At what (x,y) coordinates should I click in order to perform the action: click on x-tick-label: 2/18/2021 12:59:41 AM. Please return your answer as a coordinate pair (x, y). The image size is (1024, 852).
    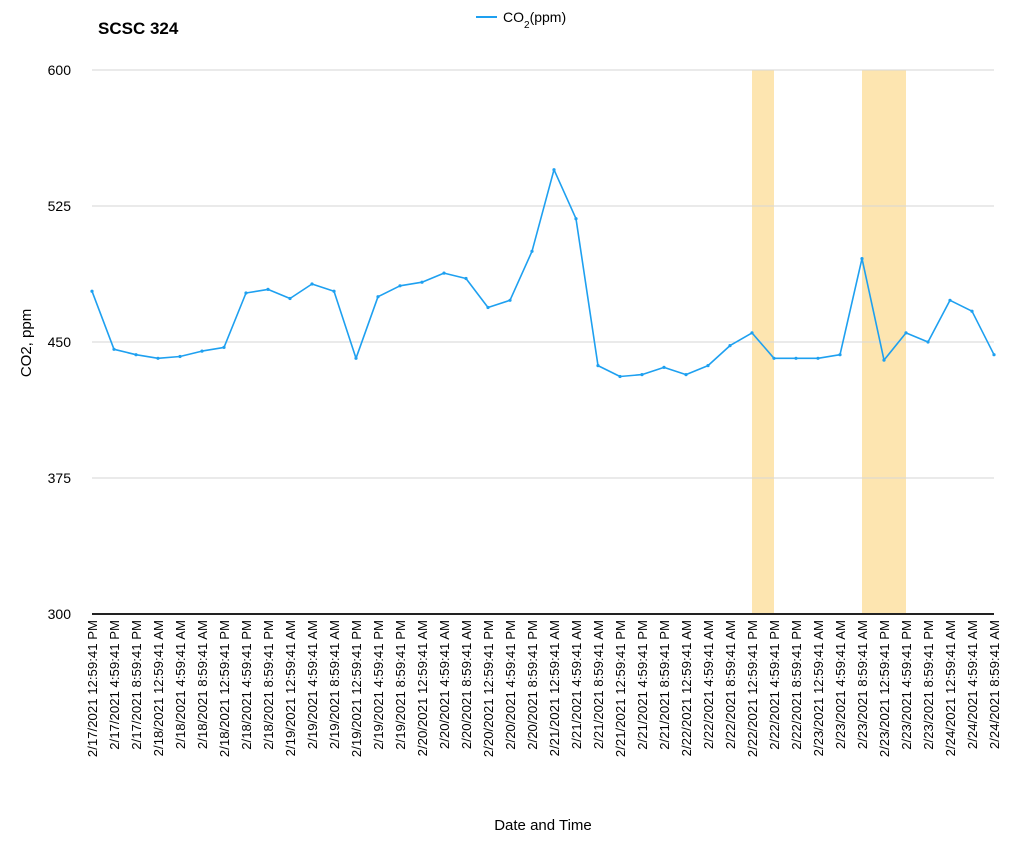
    Looking at the image, I should click on (158, 688).